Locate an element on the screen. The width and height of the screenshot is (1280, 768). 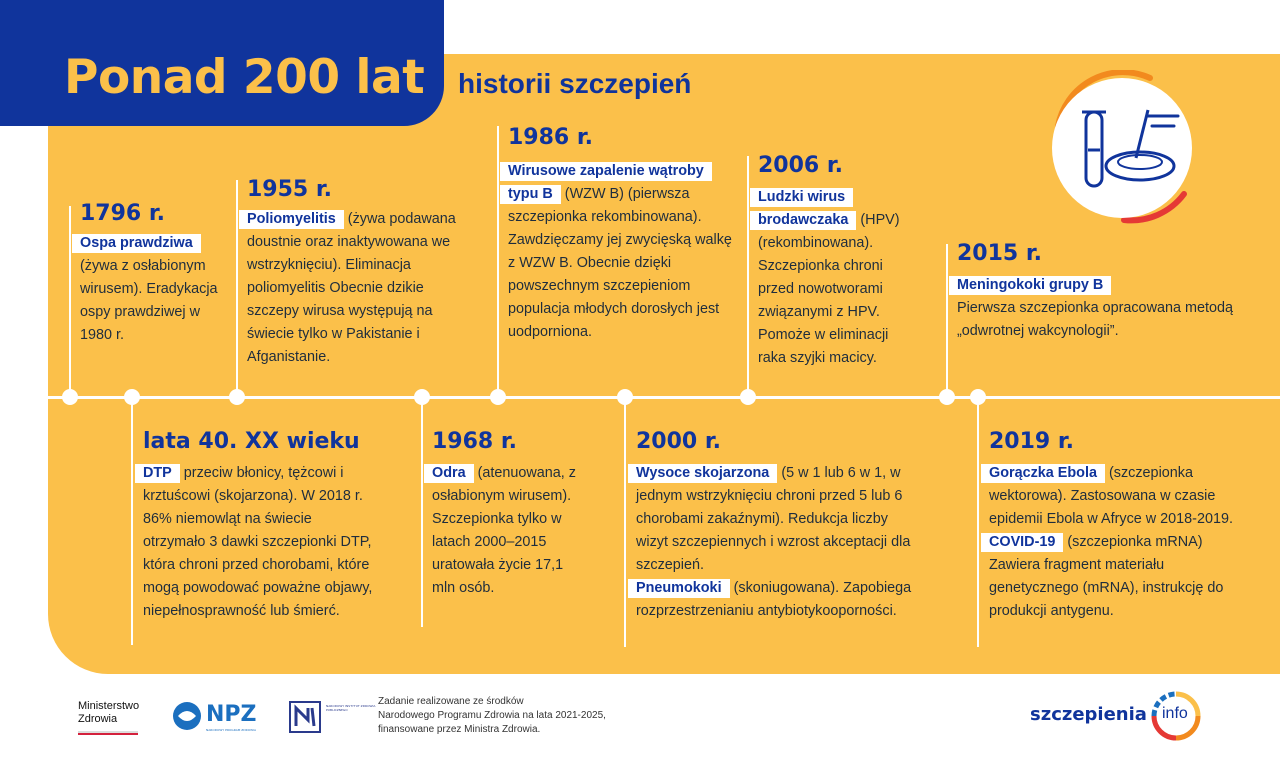
event-highlight: Gorączka Ebola is located at coordinates (1043, 473).